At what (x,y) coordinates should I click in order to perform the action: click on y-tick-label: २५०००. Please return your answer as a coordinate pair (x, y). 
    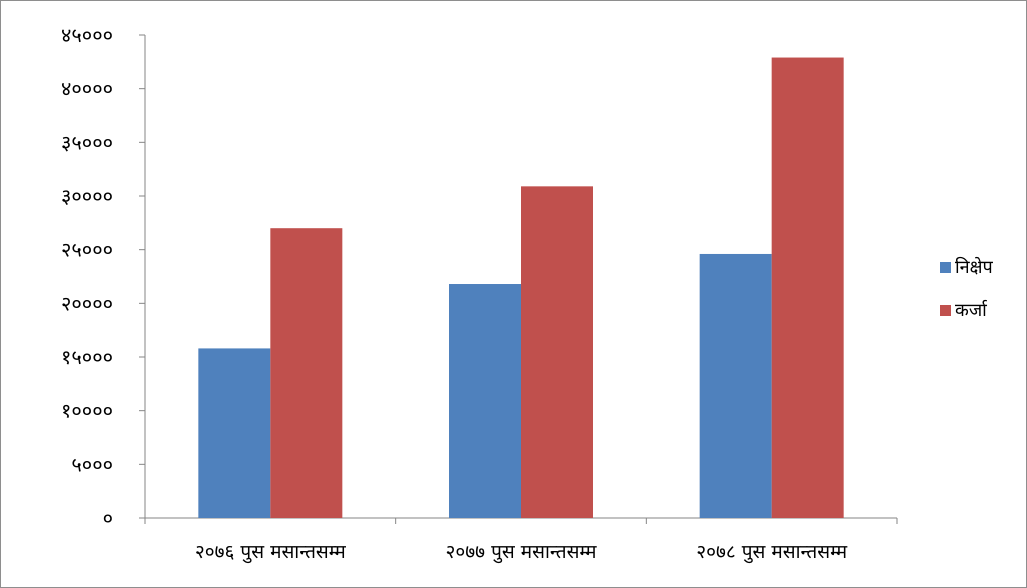
    Looking at the image, I should click on (87, 250).